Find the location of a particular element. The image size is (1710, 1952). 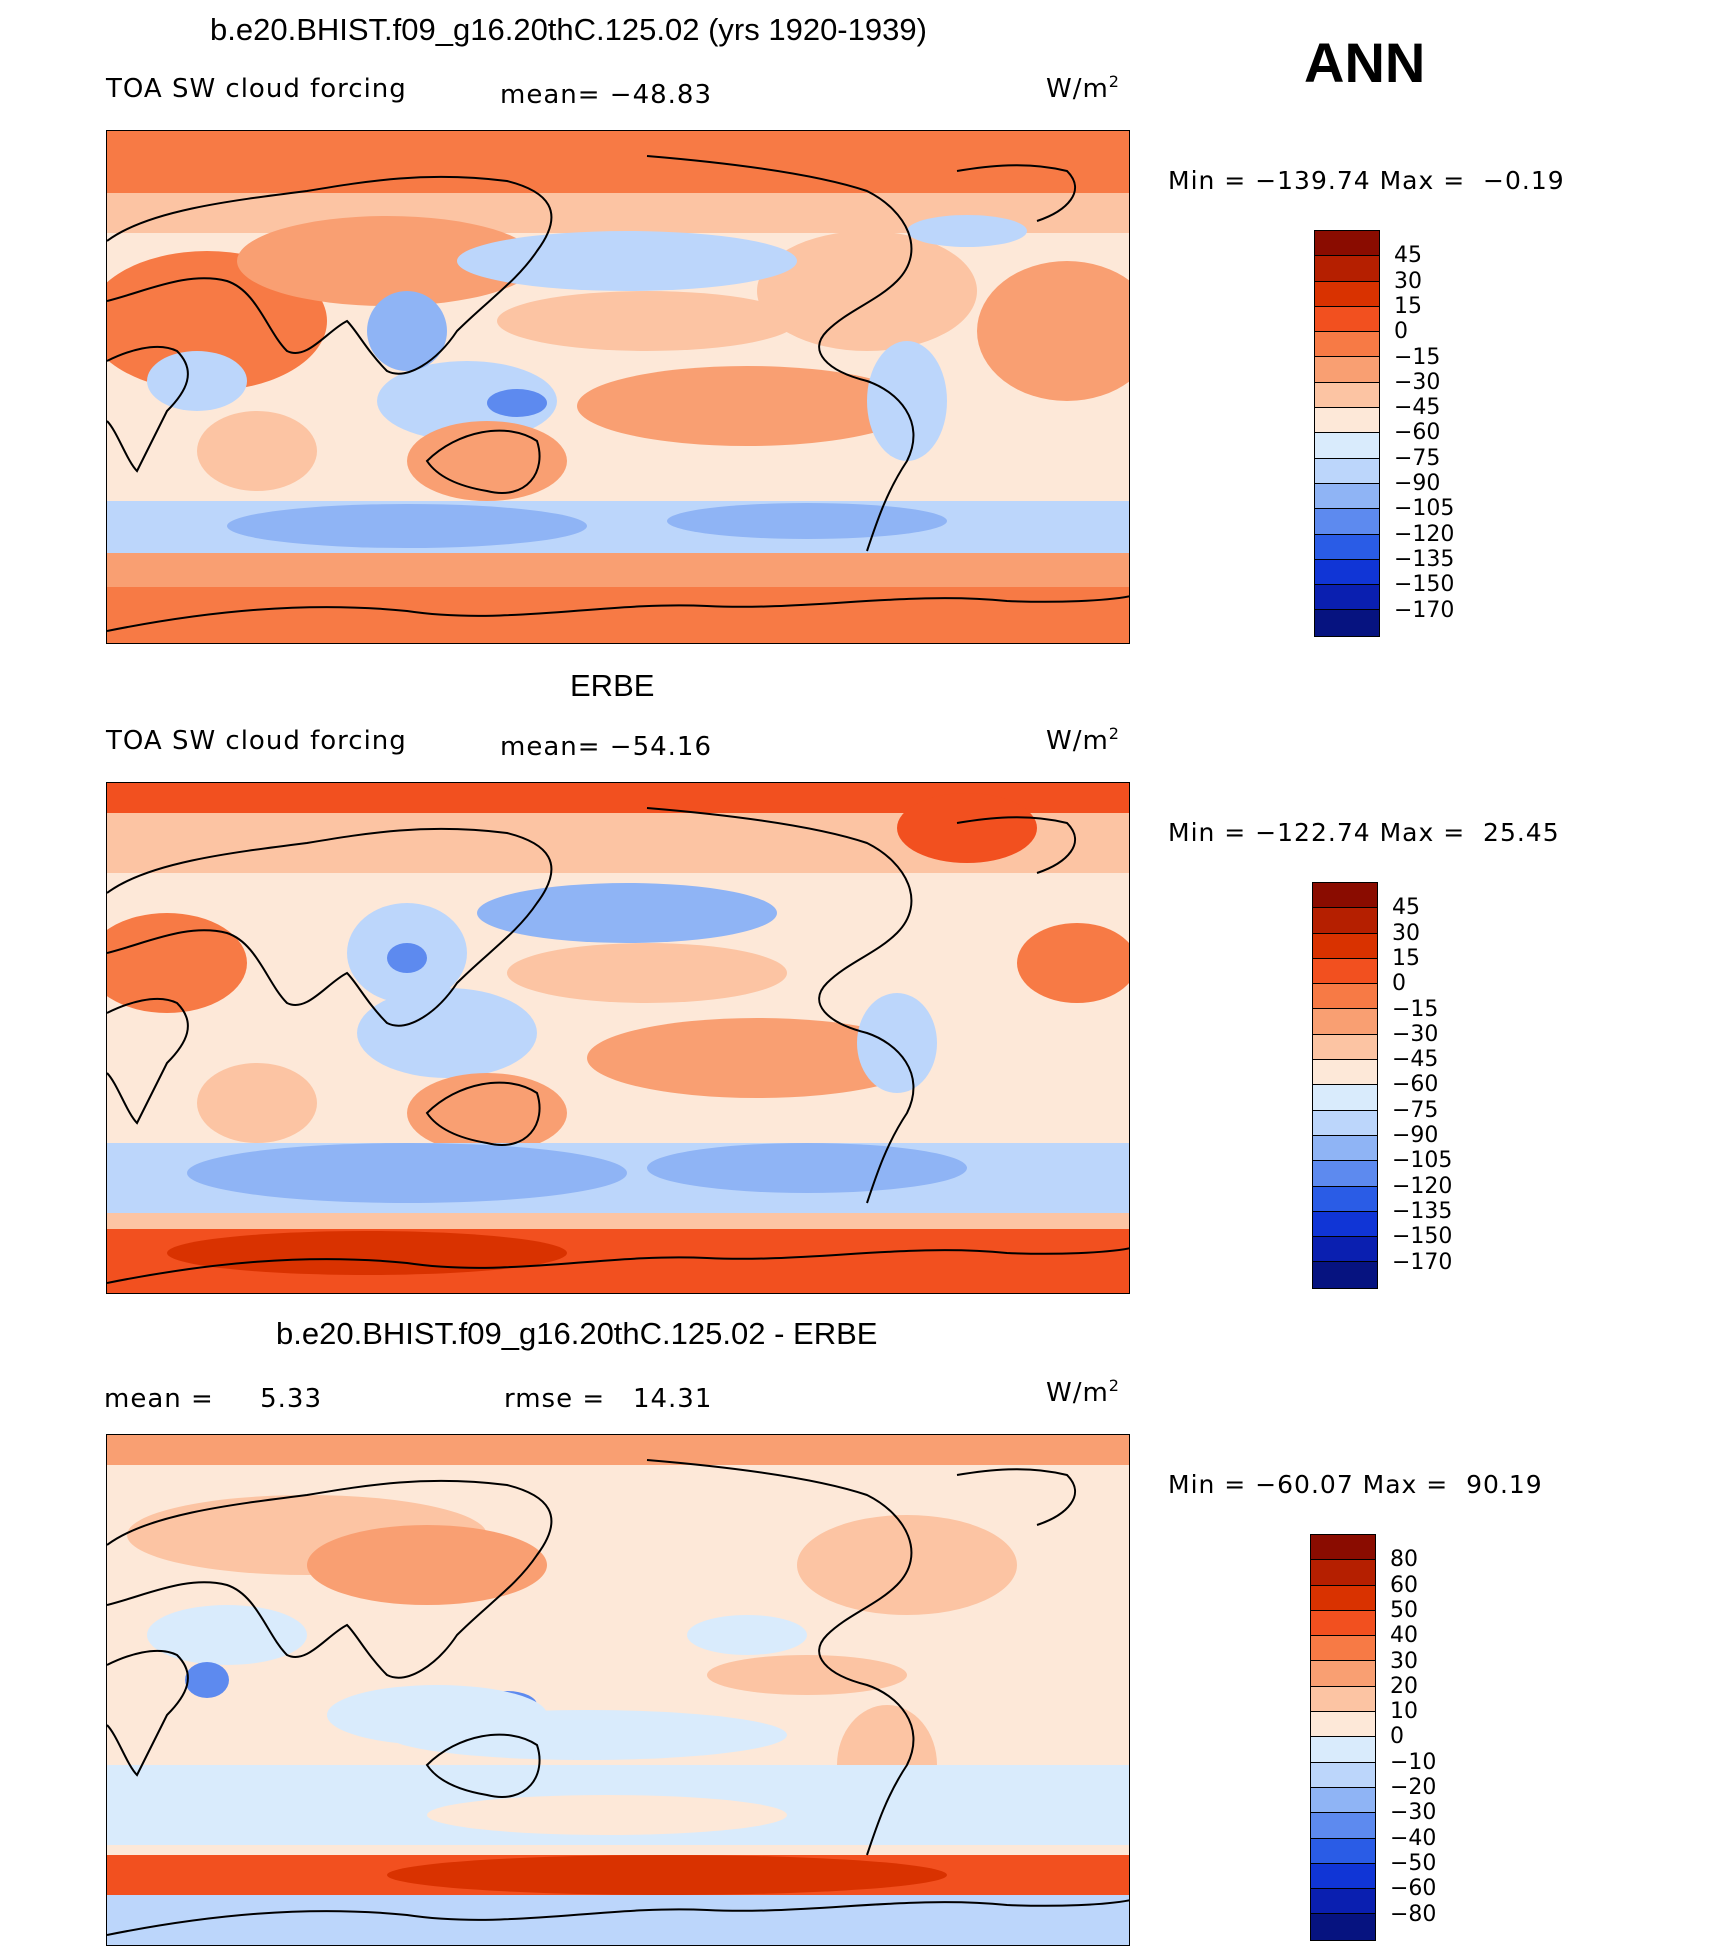

colorbar-label: 80 is located at coordinates (1404, 1560).